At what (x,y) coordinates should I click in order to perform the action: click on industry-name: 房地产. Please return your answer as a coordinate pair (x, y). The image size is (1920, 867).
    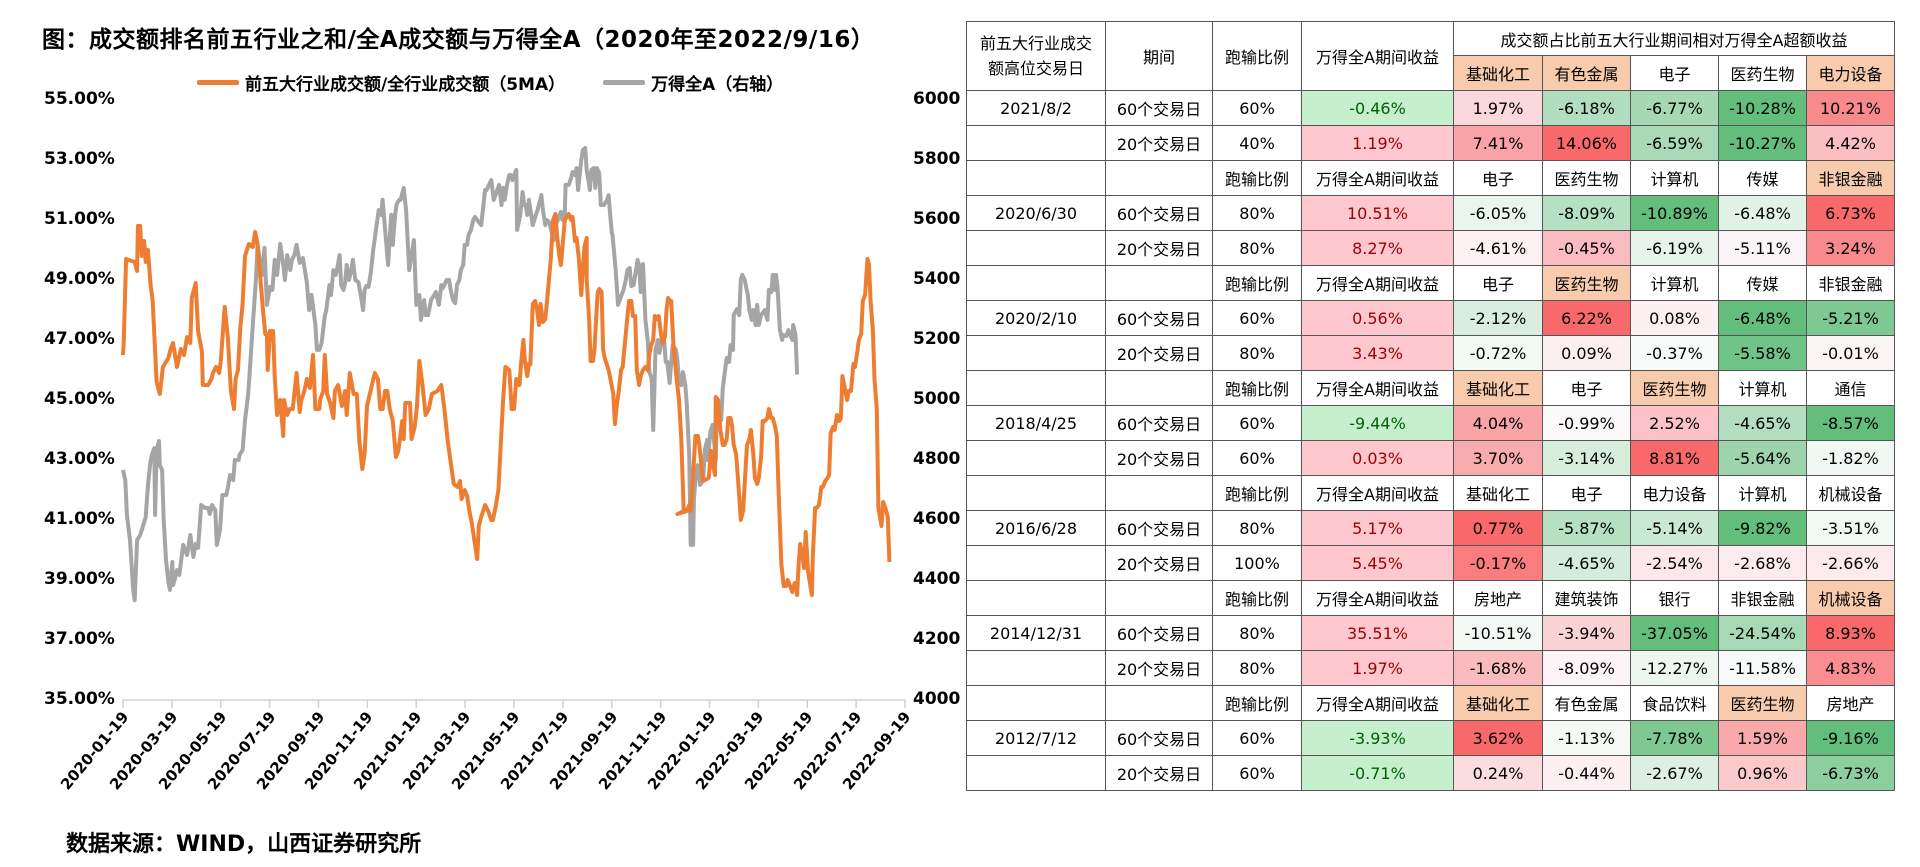
    Looking at the image, I should click on (1498, 598).